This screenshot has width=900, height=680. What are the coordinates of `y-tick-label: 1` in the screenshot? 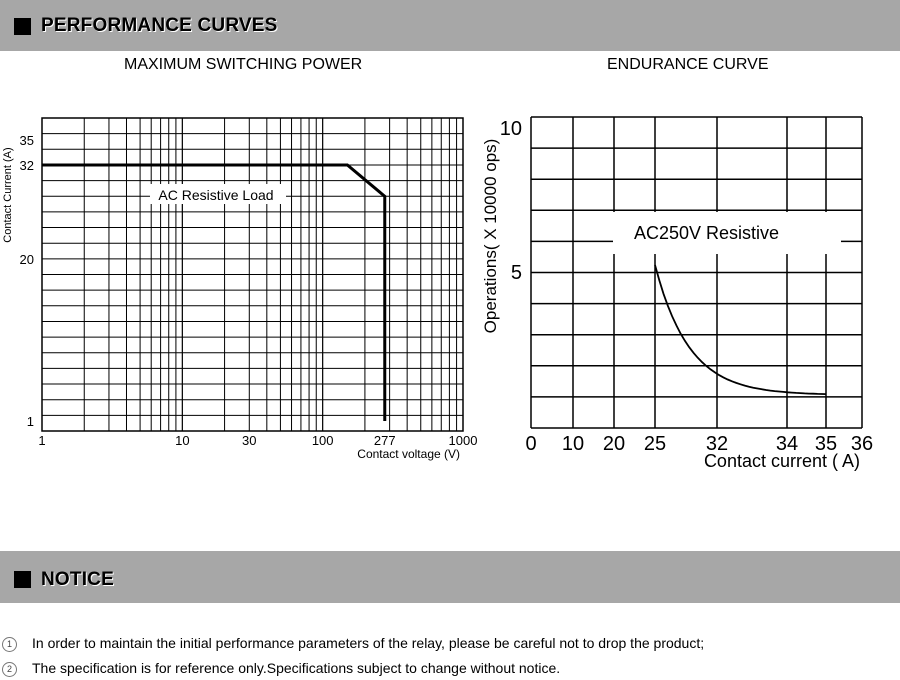 It's located at (30, 421).